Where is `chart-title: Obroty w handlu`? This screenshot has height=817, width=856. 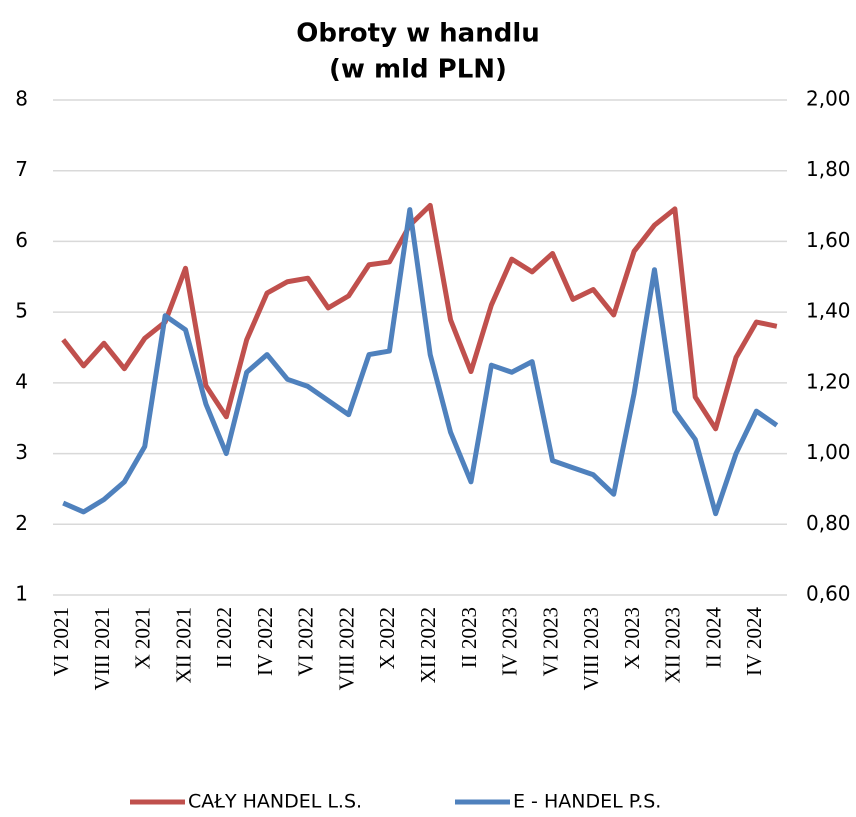
chart-title: Obroty w handlu is located at coordinates (418, 34).